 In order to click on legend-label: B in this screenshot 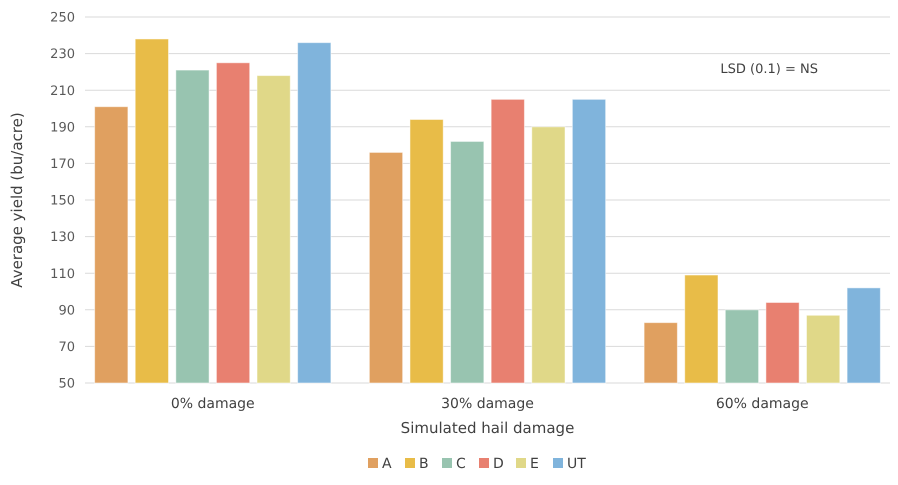, I will do `click(424, 464)`.